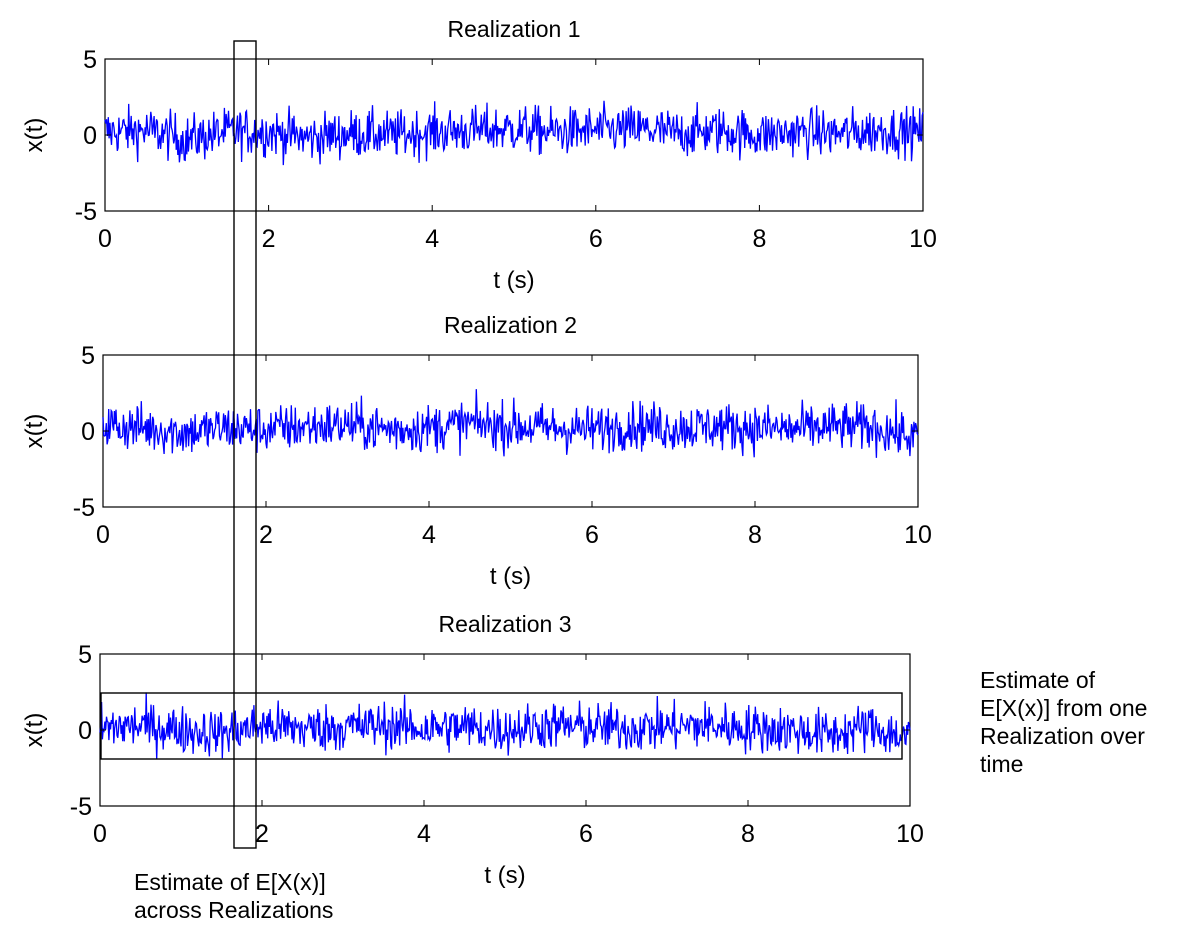 The image size is (1204, 930). I want to click on plot2-x-tick-label: 8, so click(755, 535).